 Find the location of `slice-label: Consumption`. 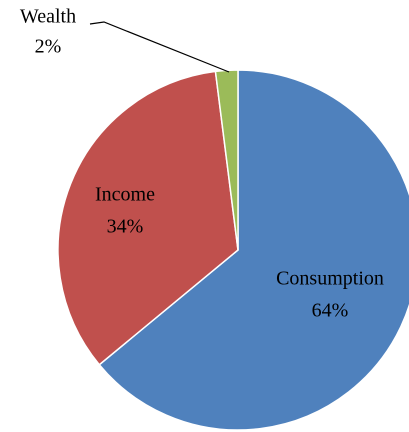

slice-label: Consumption is located at coordinates (330, 279).